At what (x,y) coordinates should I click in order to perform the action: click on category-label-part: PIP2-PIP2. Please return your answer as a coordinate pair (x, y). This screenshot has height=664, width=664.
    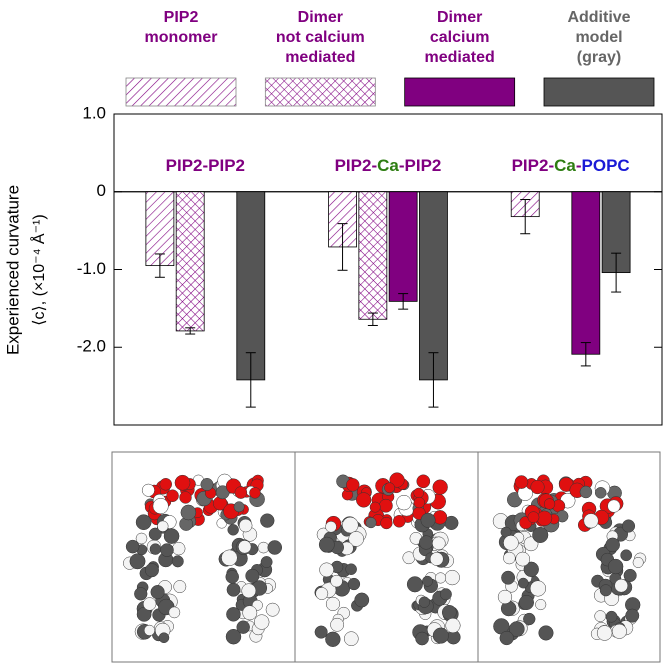
    Looking at the image, I should click on (205, 165).